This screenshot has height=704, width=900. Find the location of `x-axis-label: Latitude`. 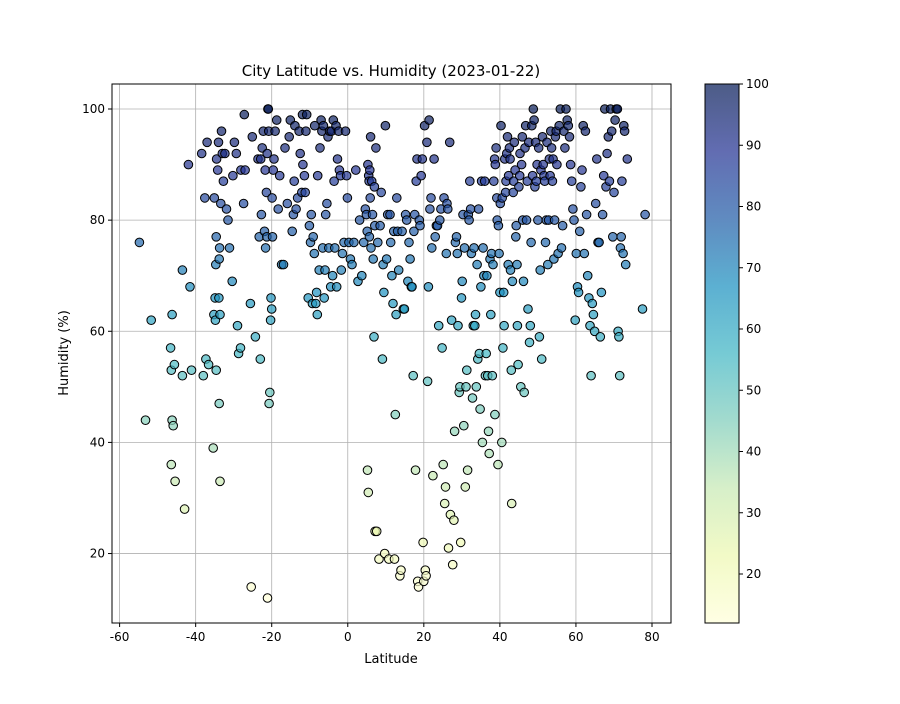

x-axis-label: Latitude is located at coordinates (391, 659).